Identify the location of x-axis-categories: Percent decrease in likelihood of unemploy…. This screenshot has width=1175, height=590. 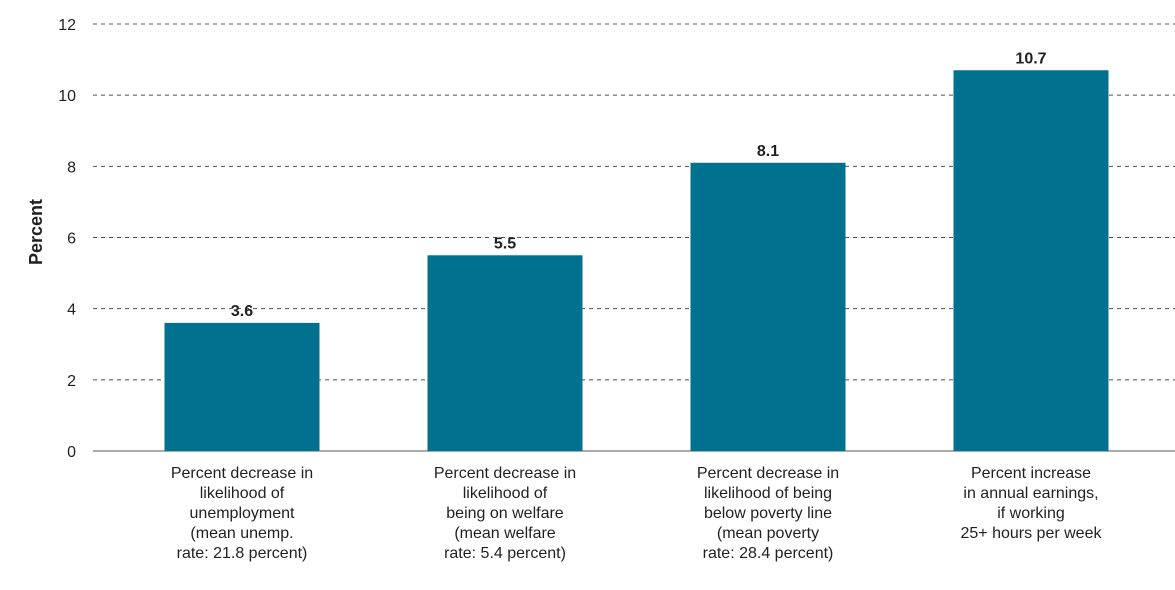
(637, 513).